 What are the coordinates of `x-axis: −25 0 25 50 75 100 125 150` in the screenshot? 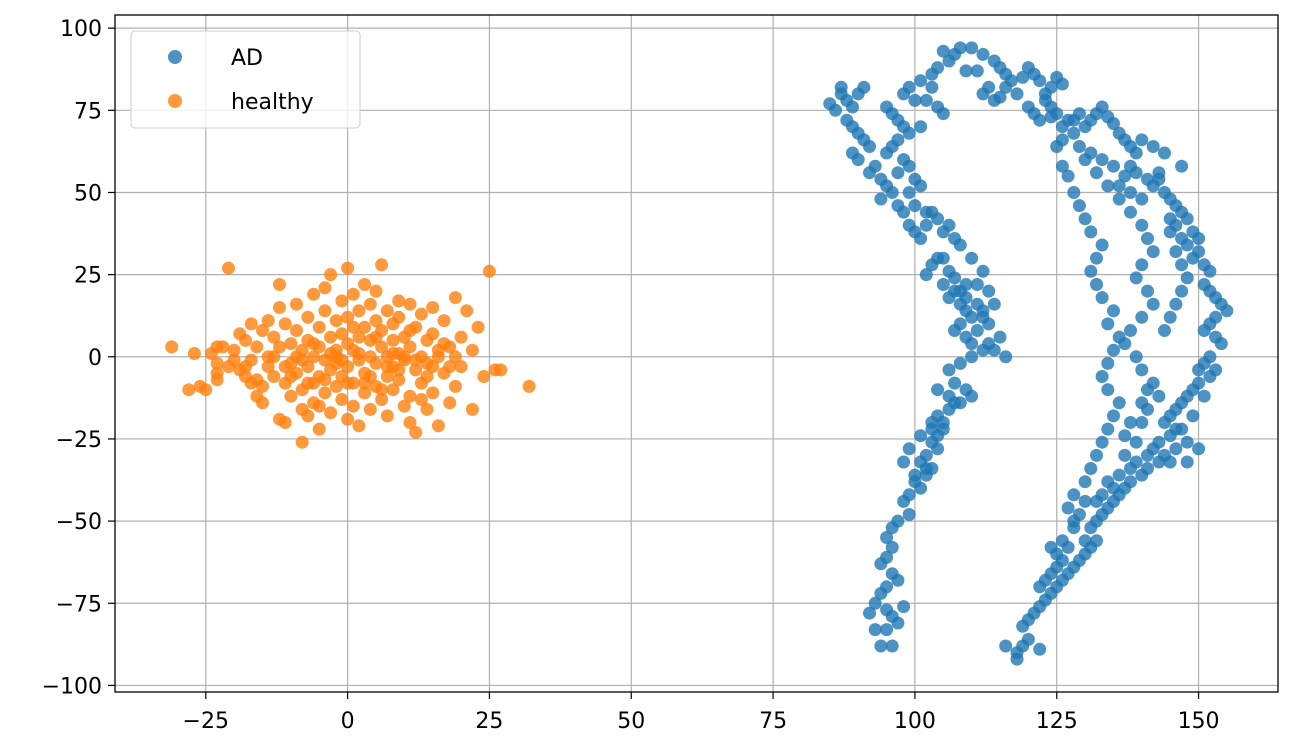 It's located at (701, 713).